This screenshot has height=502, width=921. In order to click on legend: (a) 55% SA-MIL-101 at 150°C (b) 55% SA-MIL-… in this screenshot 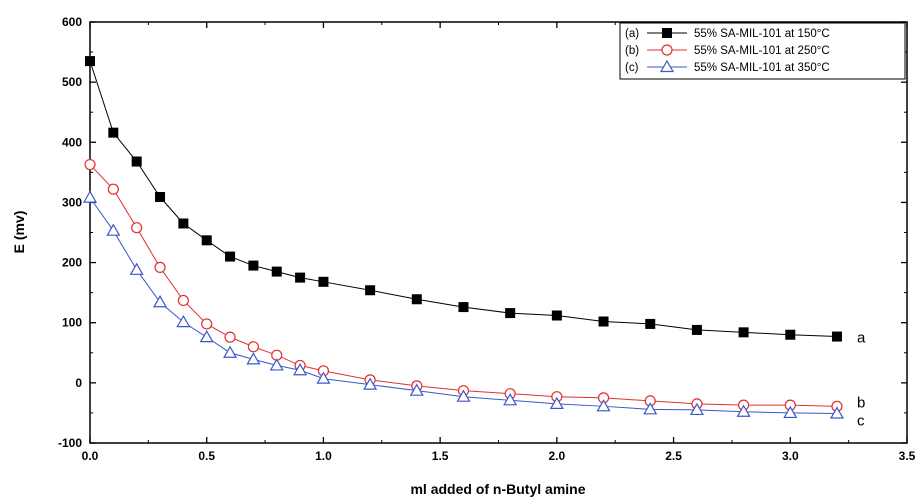, I will do `click(762, 51)`.